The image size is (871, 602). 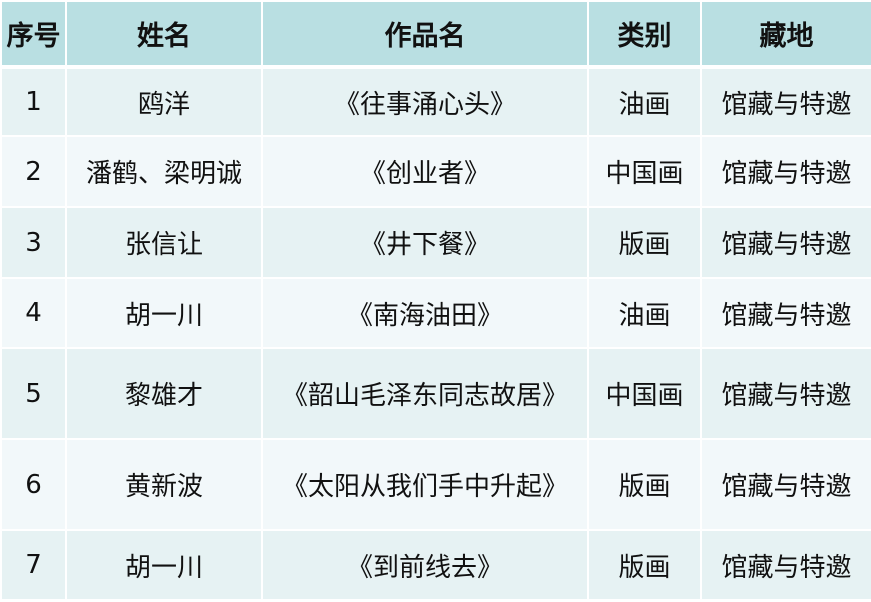 I want to click on header-work: 作品名, so click(x=425, y=34).